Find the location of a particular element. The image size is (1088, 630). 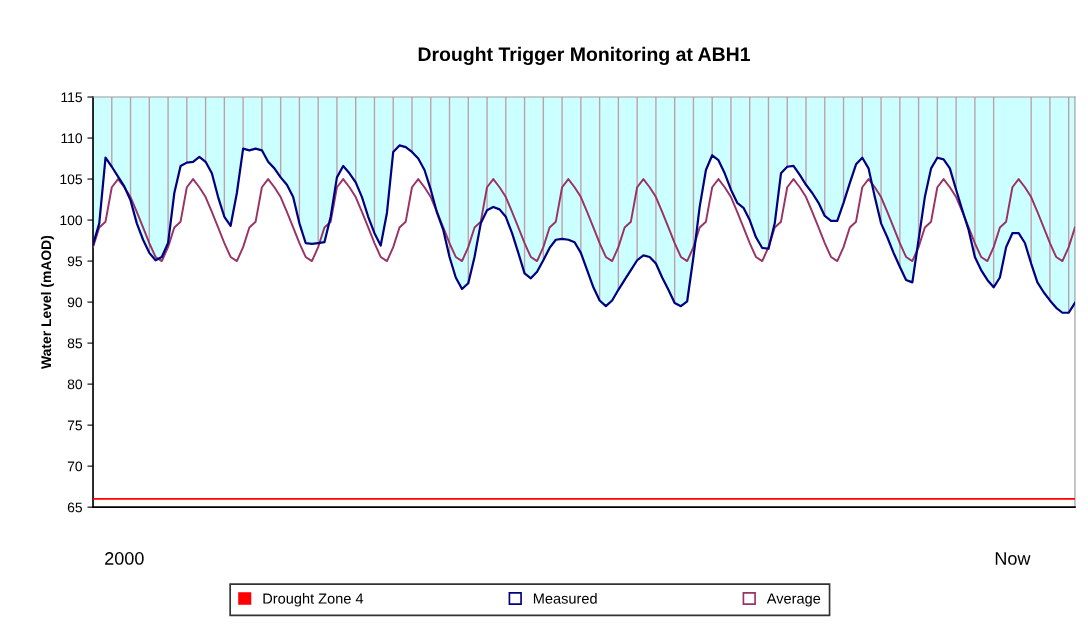

line-series is located at coordinates (584, 220).